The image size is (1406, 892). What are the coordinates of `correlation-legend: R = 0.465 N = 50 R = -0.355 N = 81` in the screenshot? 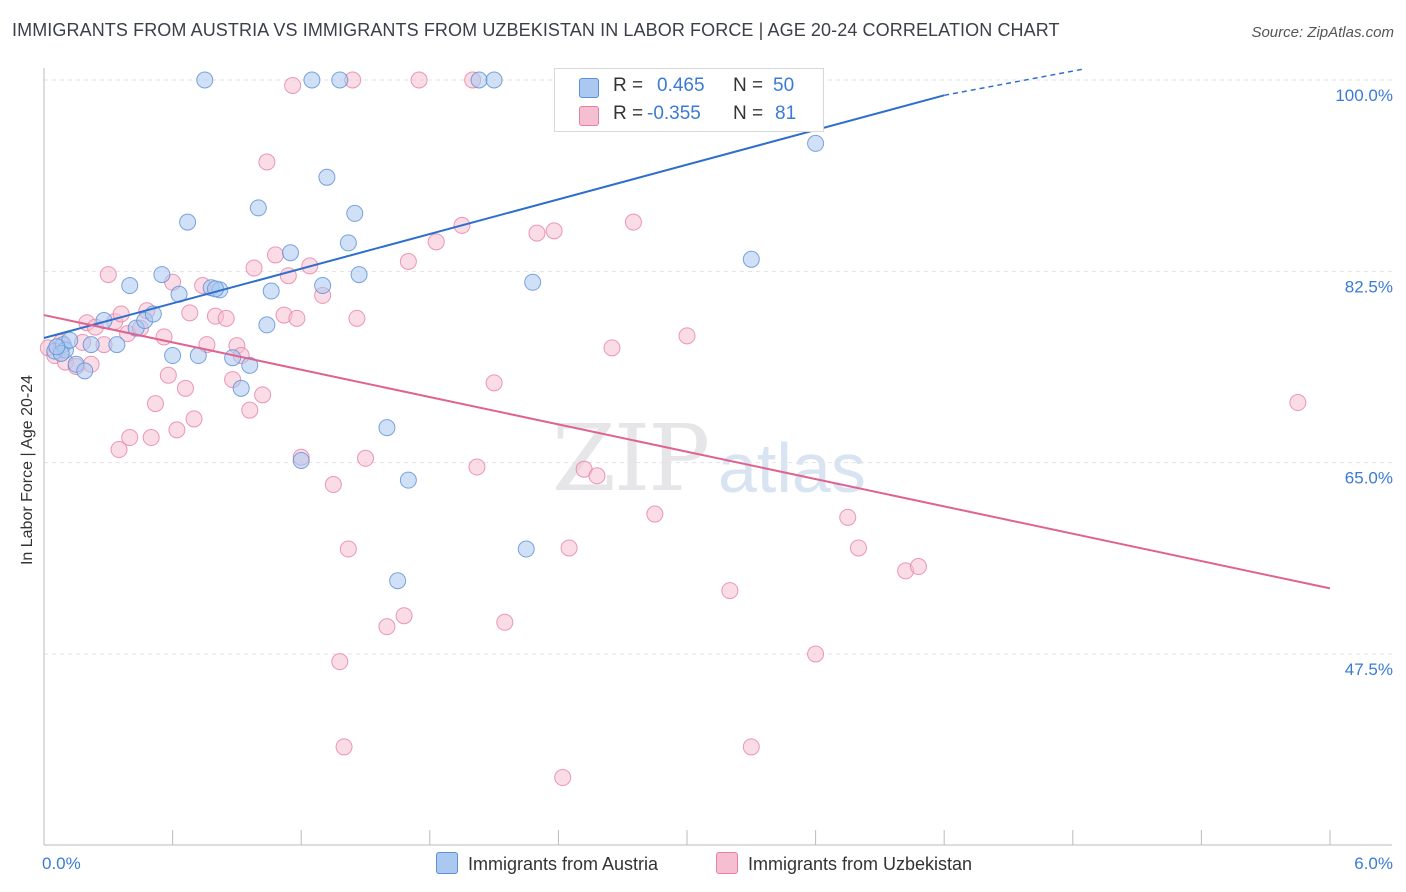 It's located at (689, 100).